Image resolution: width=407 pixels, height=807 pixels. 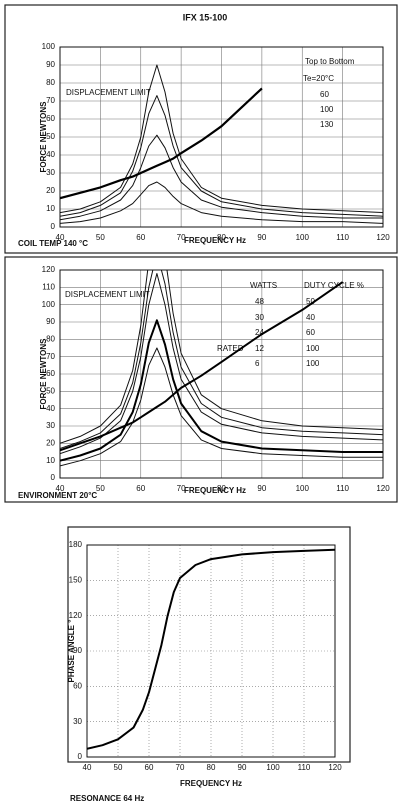 I want to click on annotation: 60, so click(x=310, y=332).